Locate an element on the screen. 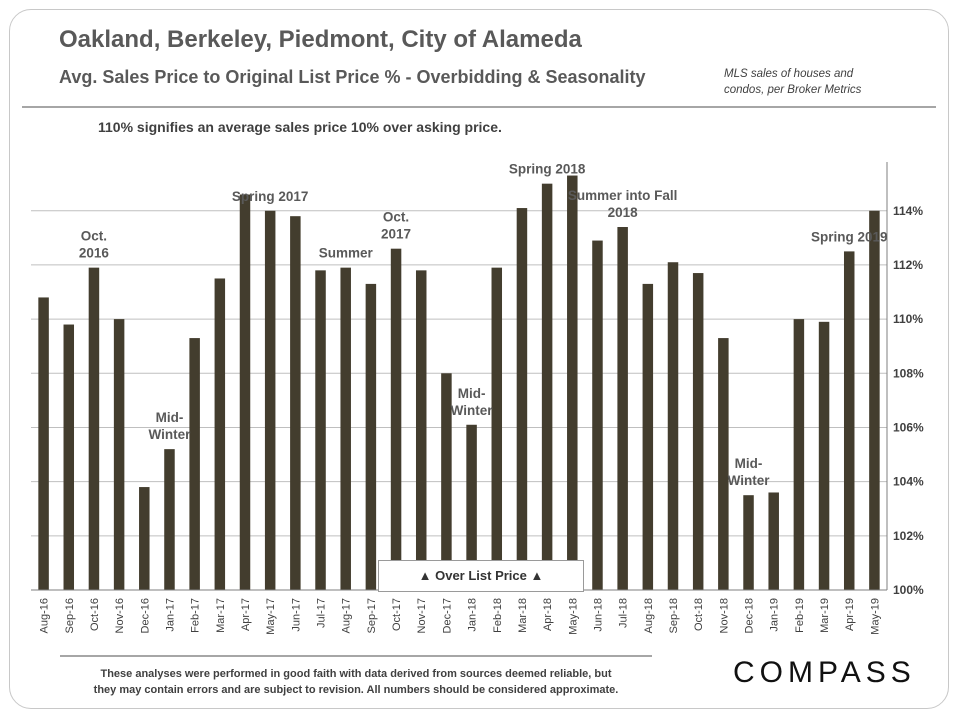 This screenshot has width=960, height=720. y-tick-label: 112% is located at coordinates (908, 265).